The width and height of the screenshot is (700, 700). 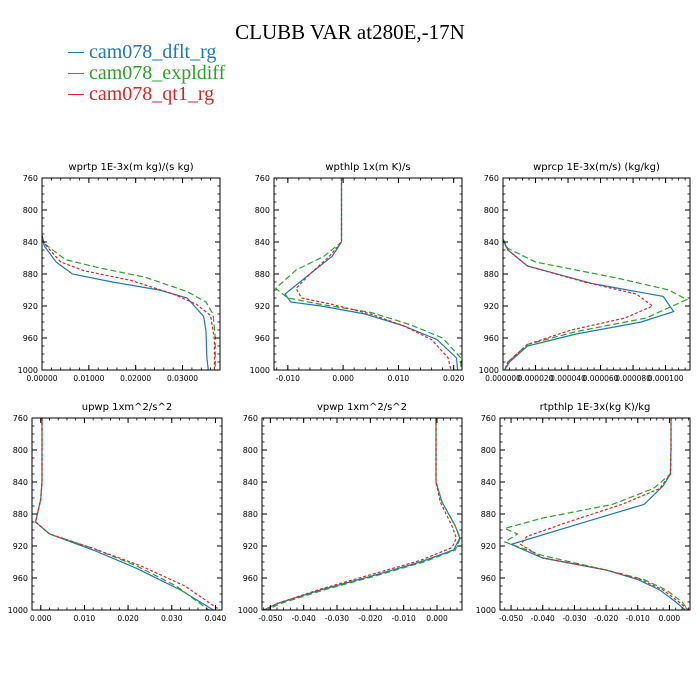 What do you see at coordinates (152, 94) in the screenshot?
I see `legend-label-qt1: cam078_qt1_rg` at bounding box center [152, 94].